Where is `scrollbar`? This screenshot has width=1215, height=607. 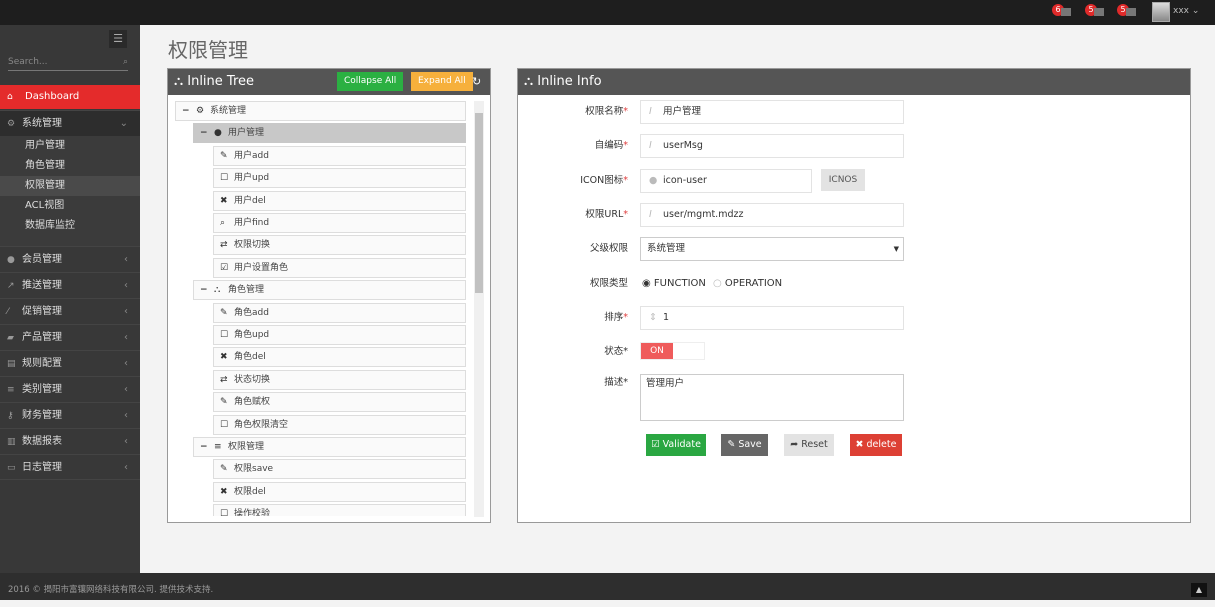 scrollbar is located at coordinates (479, 309).